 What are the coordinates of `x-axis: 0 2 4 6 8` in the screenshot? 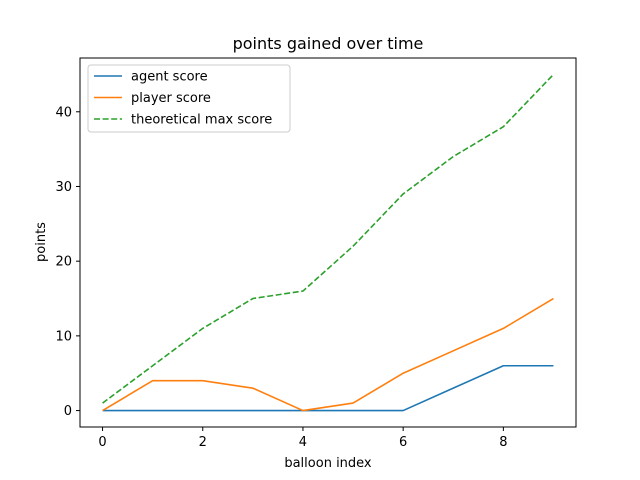 It's located at (302, 438).